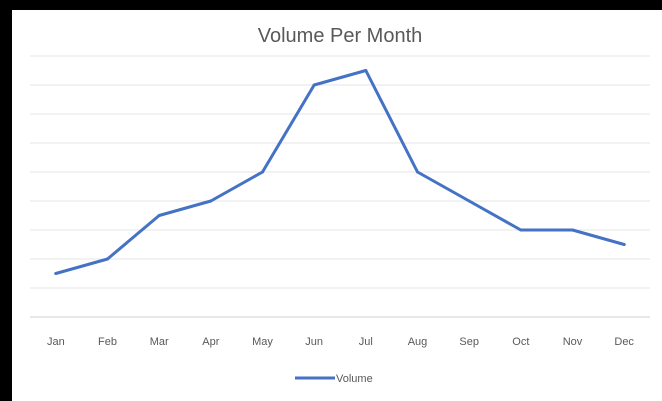 Image resolution: width=662 pixels, height=401 pixels. I want to click on x-tick-label: Mar, so click(159, 342).